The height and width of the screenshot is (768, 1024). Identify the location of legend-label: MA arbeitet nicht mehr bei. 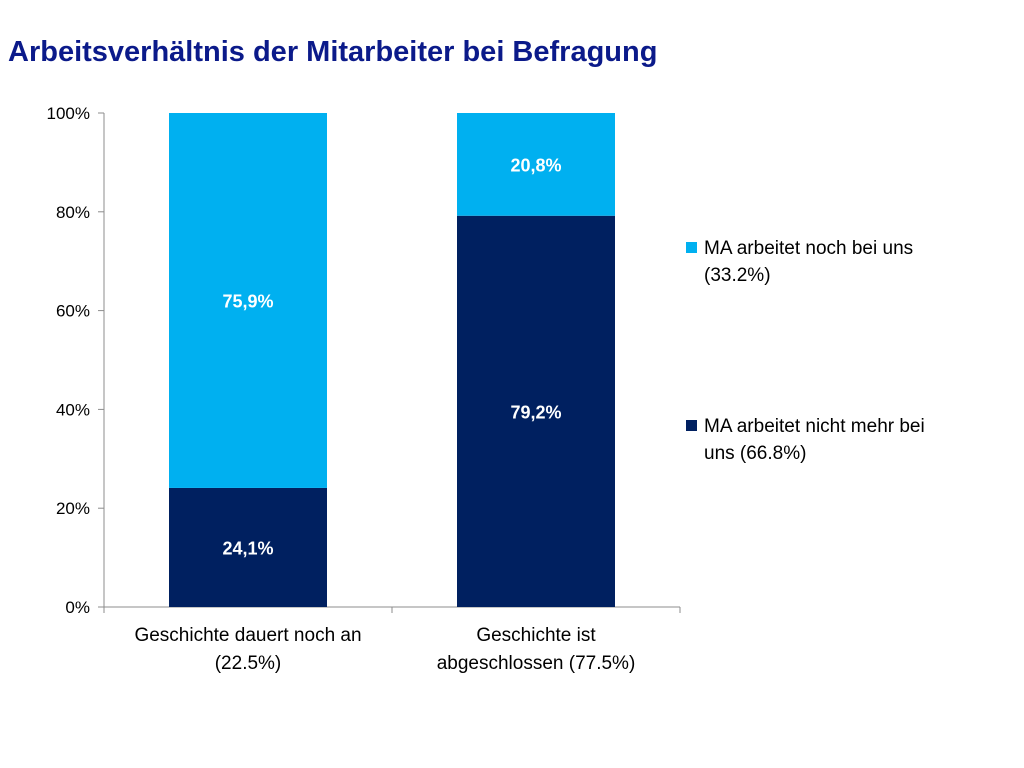
(814, 426).